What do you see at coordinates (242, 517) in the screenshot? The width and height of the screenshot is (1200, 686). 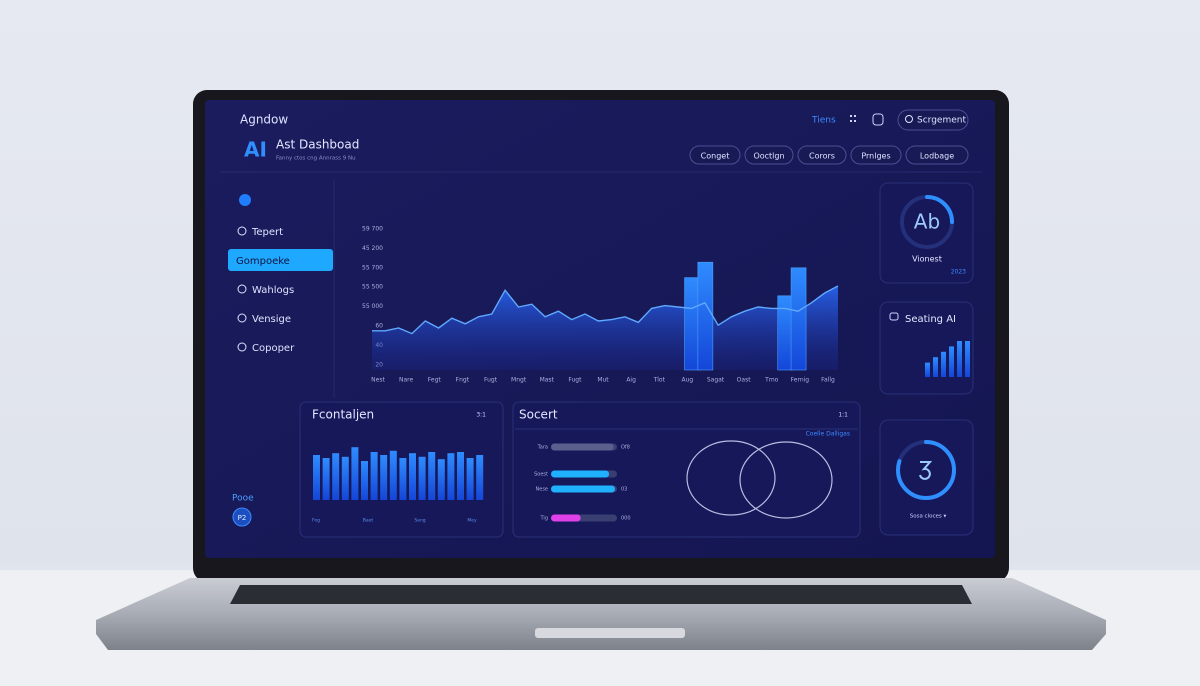 I see `avatar` at bounding box center [242, 517].